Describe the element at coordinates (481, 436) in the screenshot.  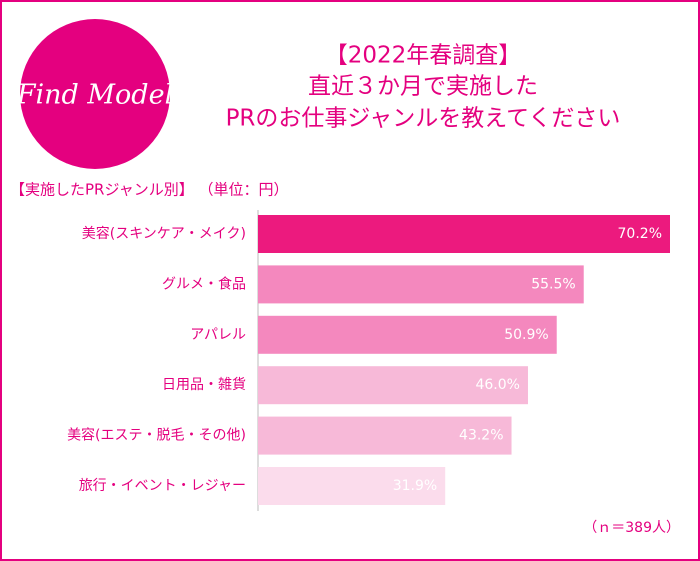
I see `value-label: 43.2%` at that location.